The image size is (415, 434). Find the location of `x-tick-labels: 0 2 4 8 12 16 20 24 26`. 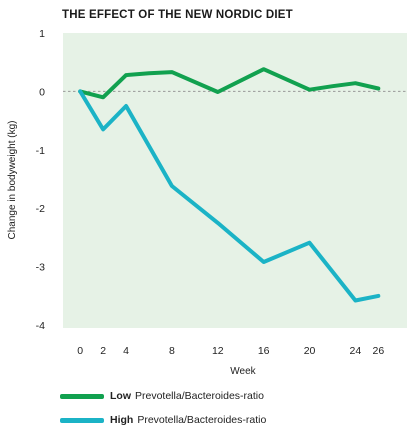

x-tick-labels: 0 2 4 8 12 16 20 24 26 is located at coordinates (230, 351).